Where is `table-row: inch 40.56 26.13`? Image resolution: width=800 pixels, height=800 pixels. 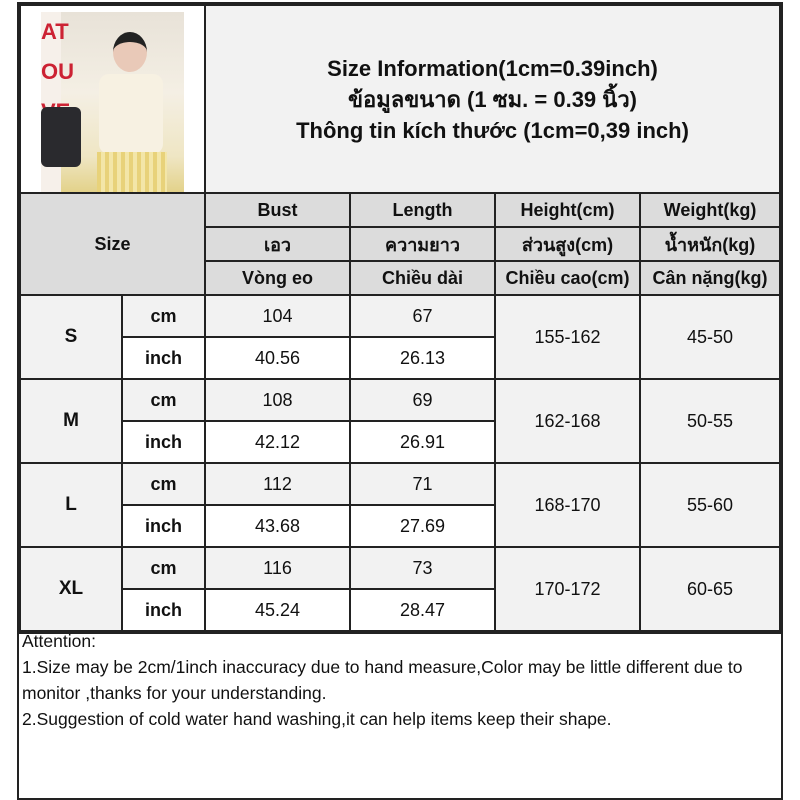 table-row: inch 40.56 26.13 is located at coordinates (400, 358).